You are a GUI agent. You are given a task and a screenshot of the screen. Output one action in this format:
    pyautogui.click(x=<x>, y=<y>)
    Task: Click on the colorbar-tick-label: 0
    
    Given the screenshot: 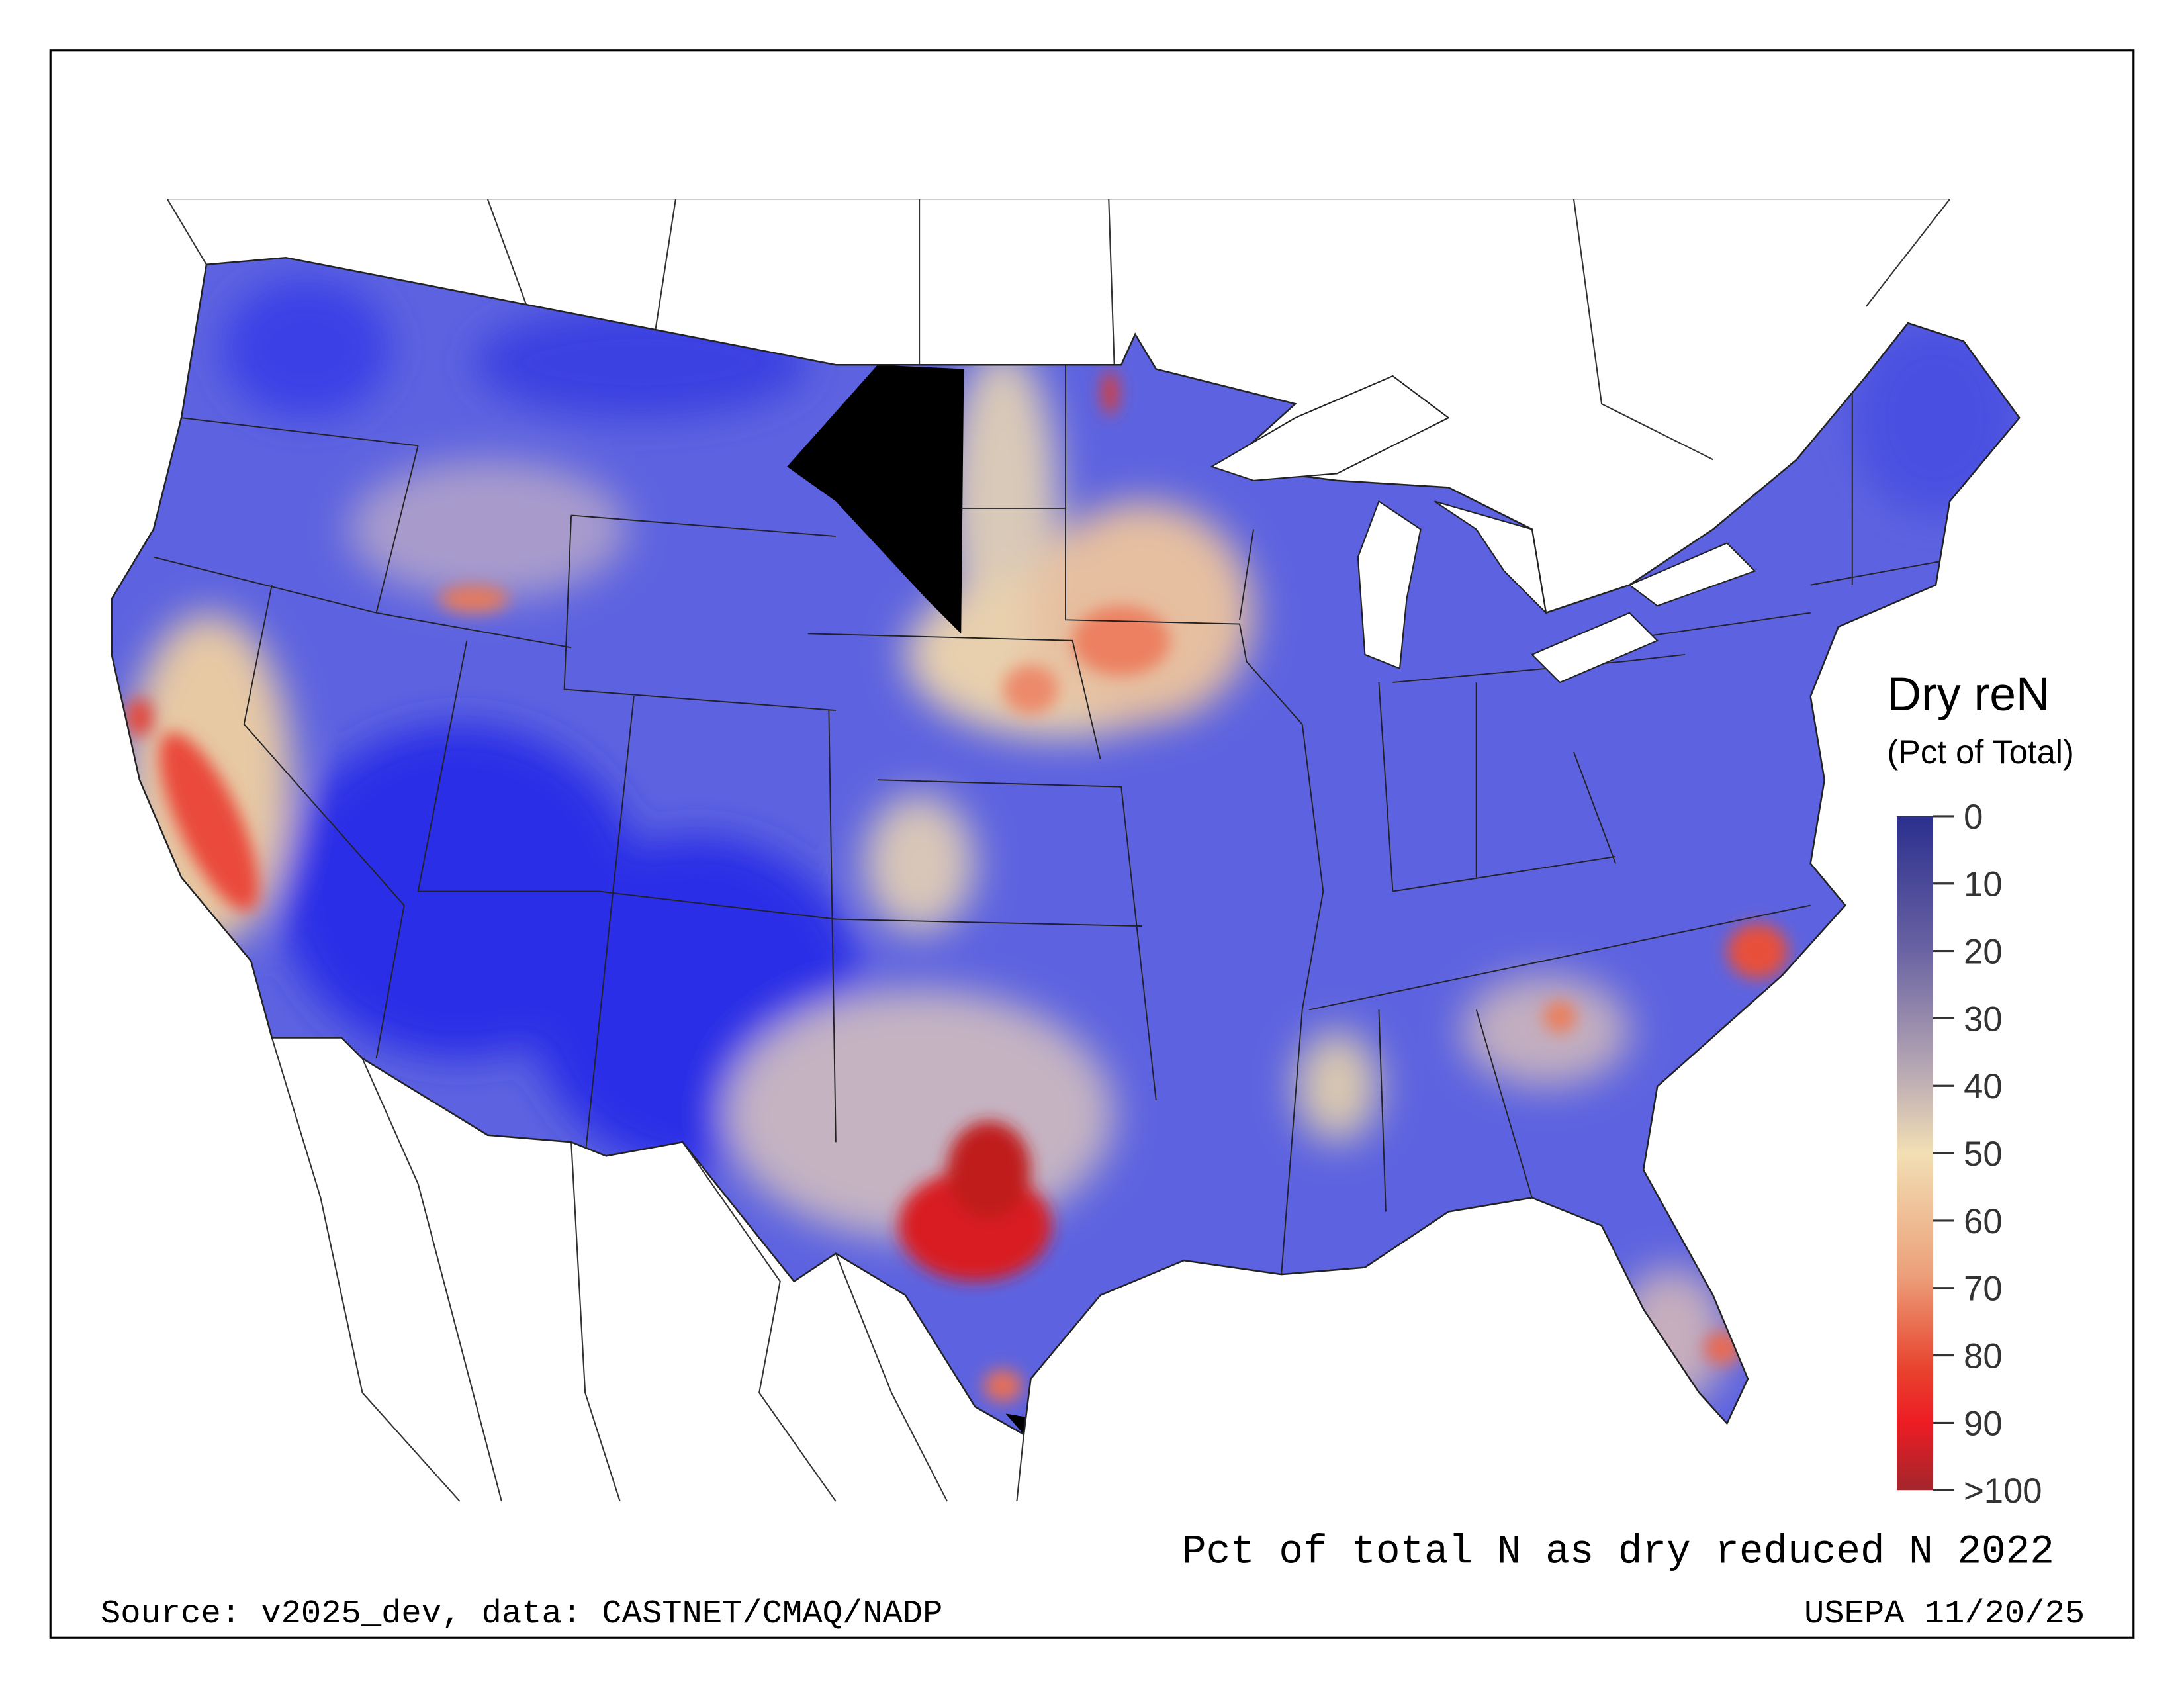 What is the action you would take?
    pyautogui.click(x=1974, y=817)
    